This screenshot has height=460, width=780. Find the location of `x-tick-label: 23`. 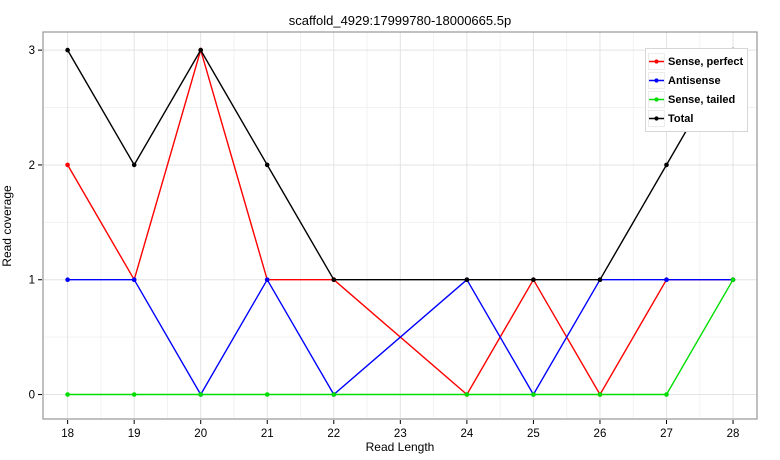

x-tick-label: 23 is located at coordinates (400, 434).